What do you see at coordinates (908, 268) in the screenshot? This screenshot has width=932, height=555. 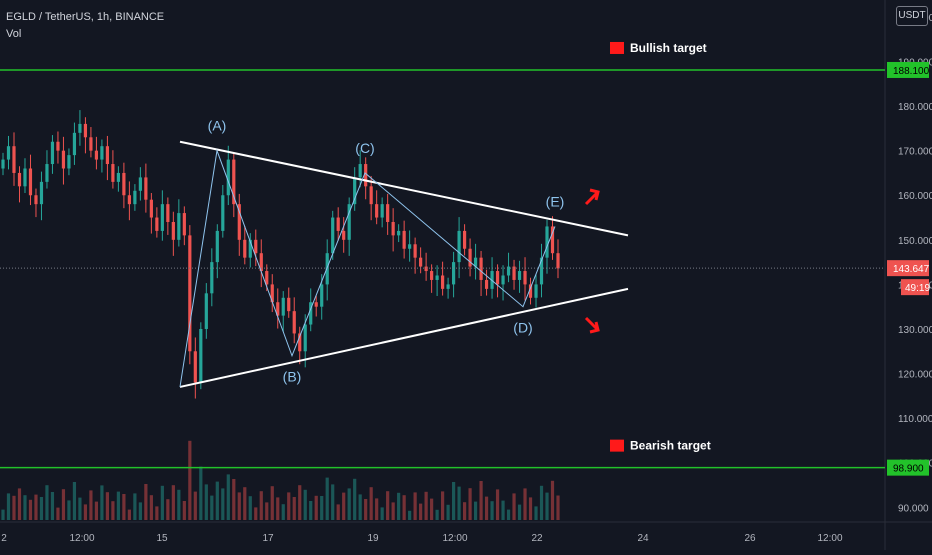 I see `last-price-tag` at bounding box center [908, 268].